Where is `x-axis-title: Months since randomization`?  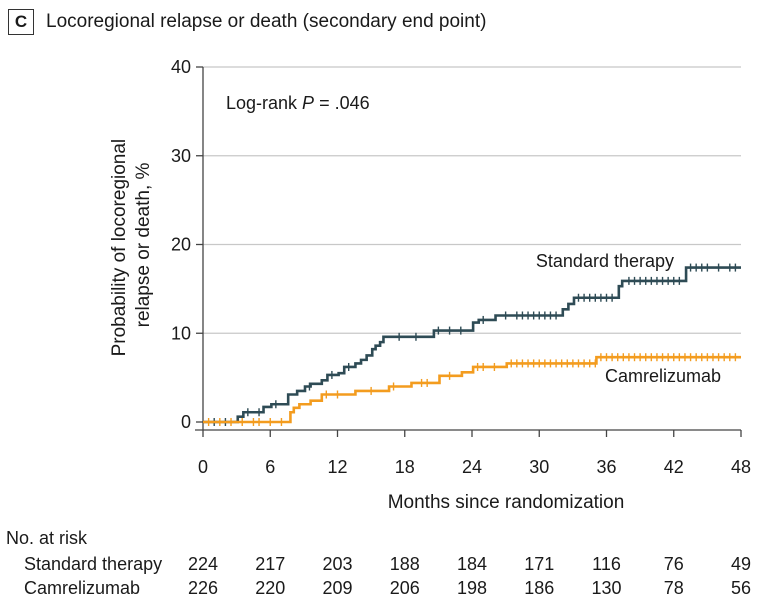 x-axis-title: Months since randomization is located at coordinates (506, 502).